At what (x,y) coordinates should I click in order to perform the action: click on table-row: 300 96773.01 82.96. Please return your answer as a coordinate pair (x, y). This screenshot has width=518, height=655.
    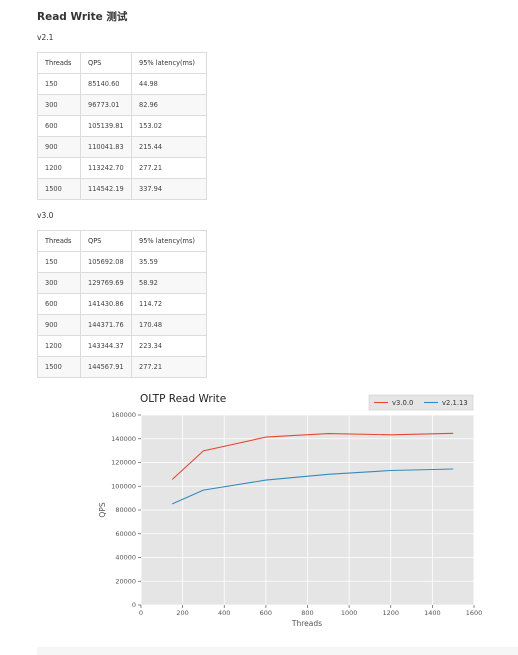
    Looking at the image, I should click on (122, 105).